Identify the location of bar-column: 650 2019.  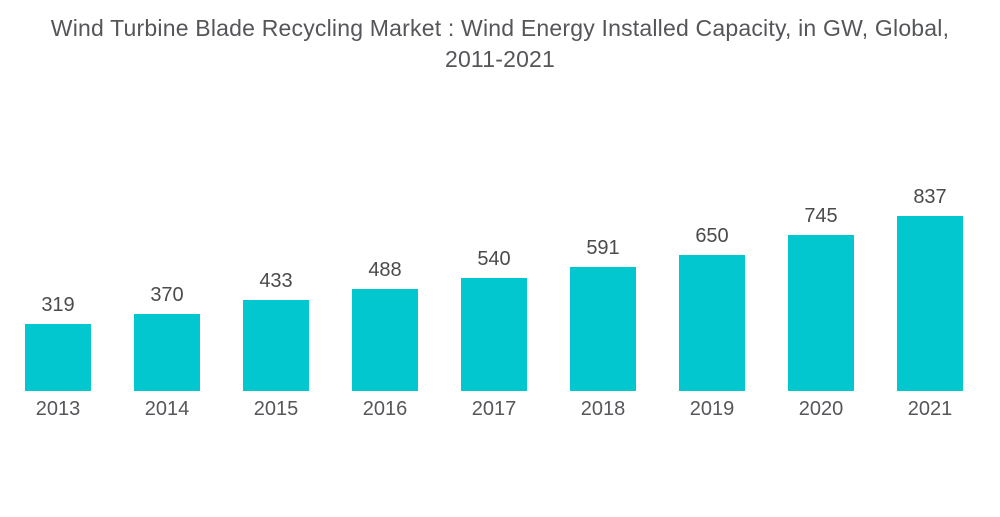
(712, 322).